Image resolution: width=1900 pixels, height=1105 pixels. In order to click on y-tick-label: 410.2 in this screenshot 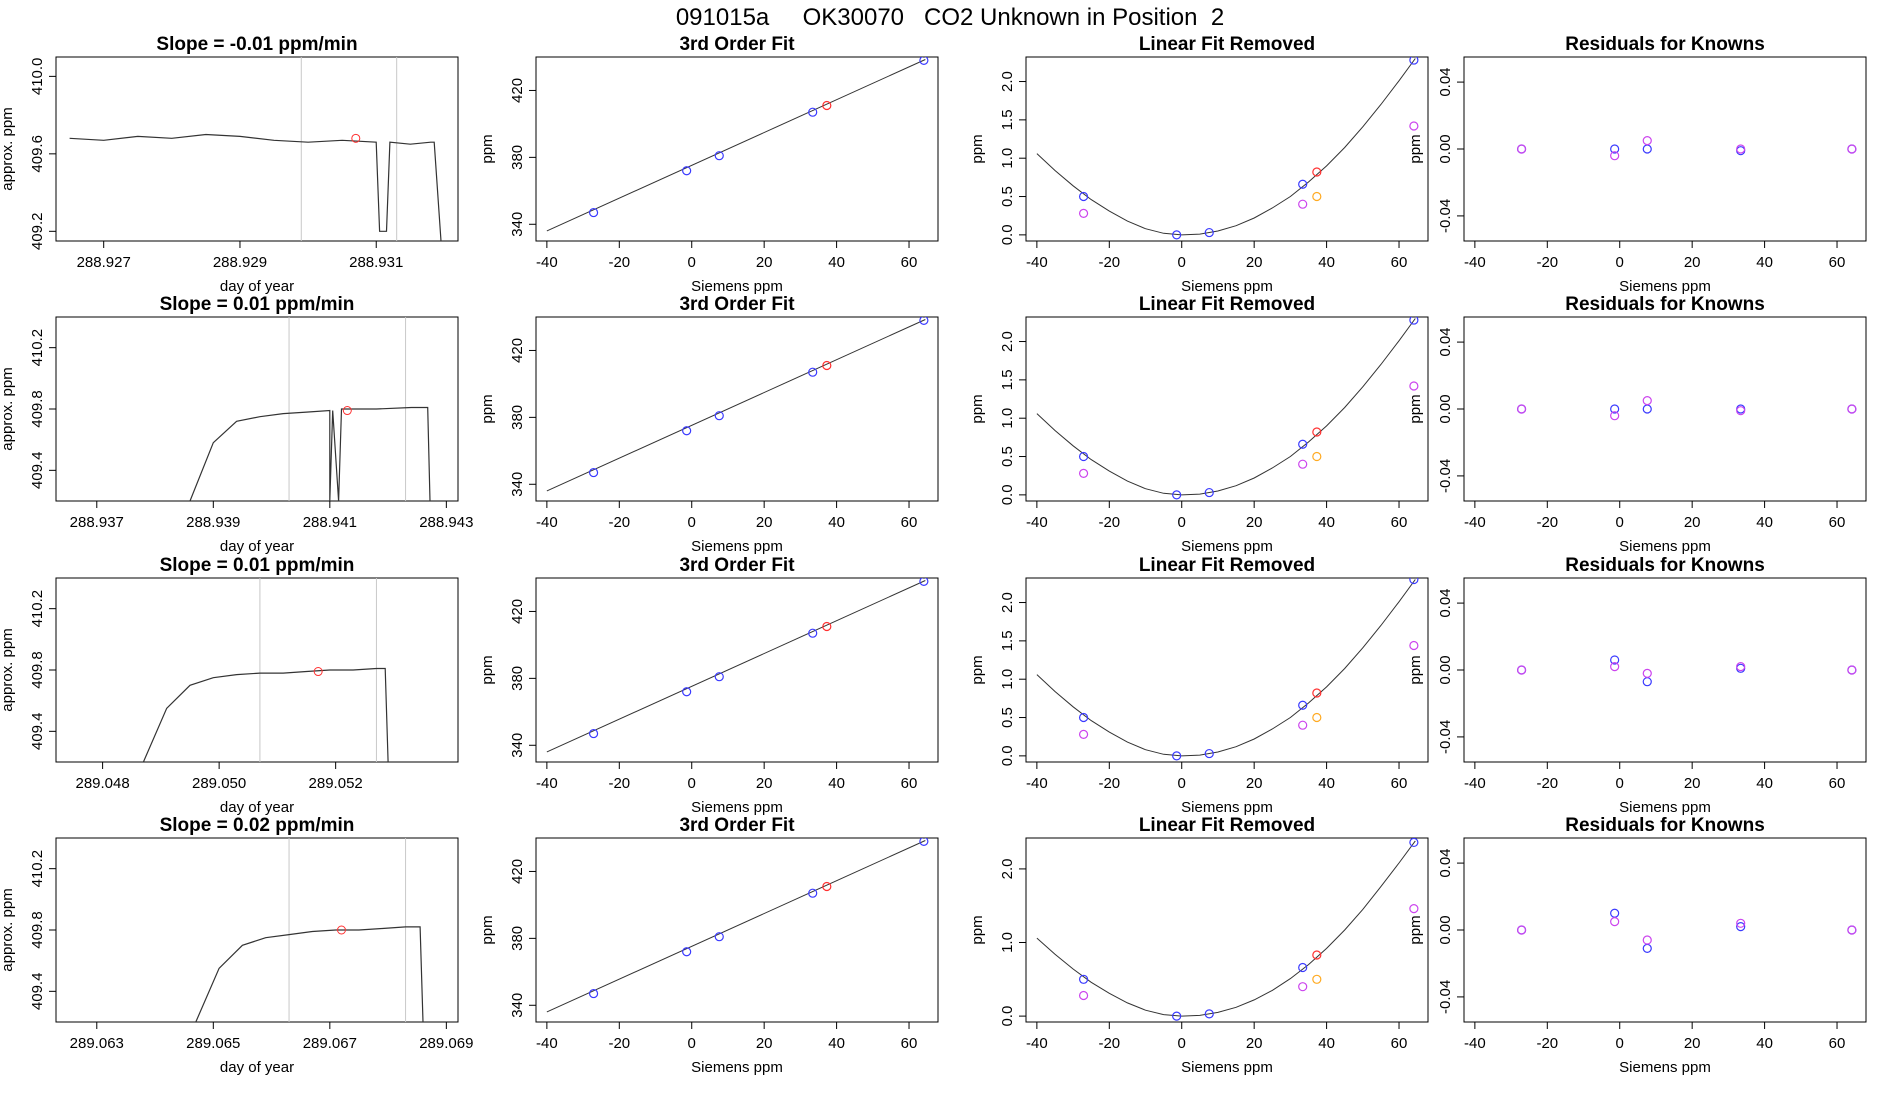, I will do `click(37, 609)`.